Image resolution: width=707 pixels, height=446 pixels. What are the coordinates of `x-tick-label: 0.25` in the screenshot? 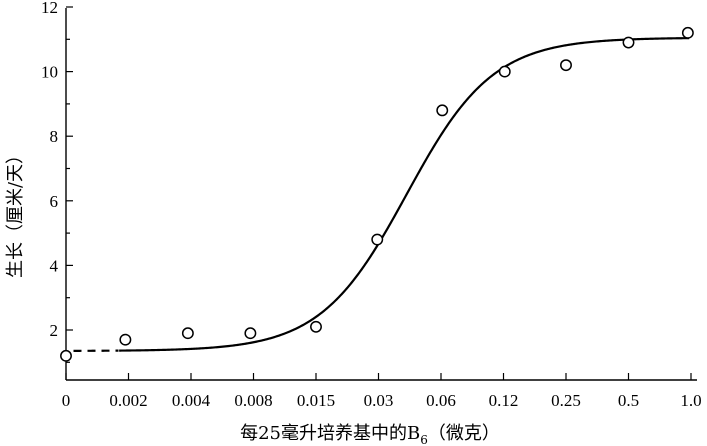 It's located at (566, 400).